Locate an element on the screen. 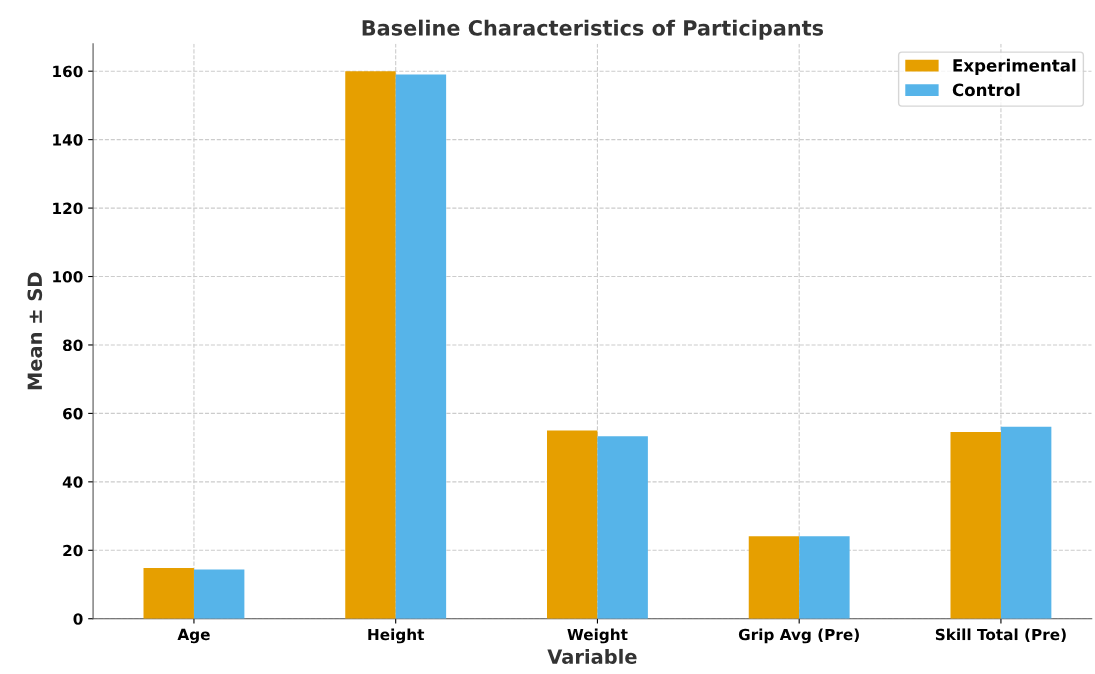 The image size is (1095, 674). legend-label: Experimental is located at coordinates (1014, 66).